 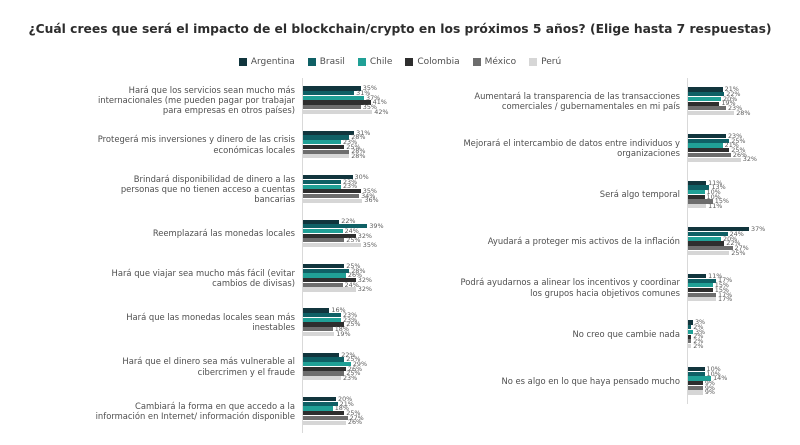 I want to click on bar-cluster: 10% 10% 14% 9% 9% 9%, so click(x=742, y=381).